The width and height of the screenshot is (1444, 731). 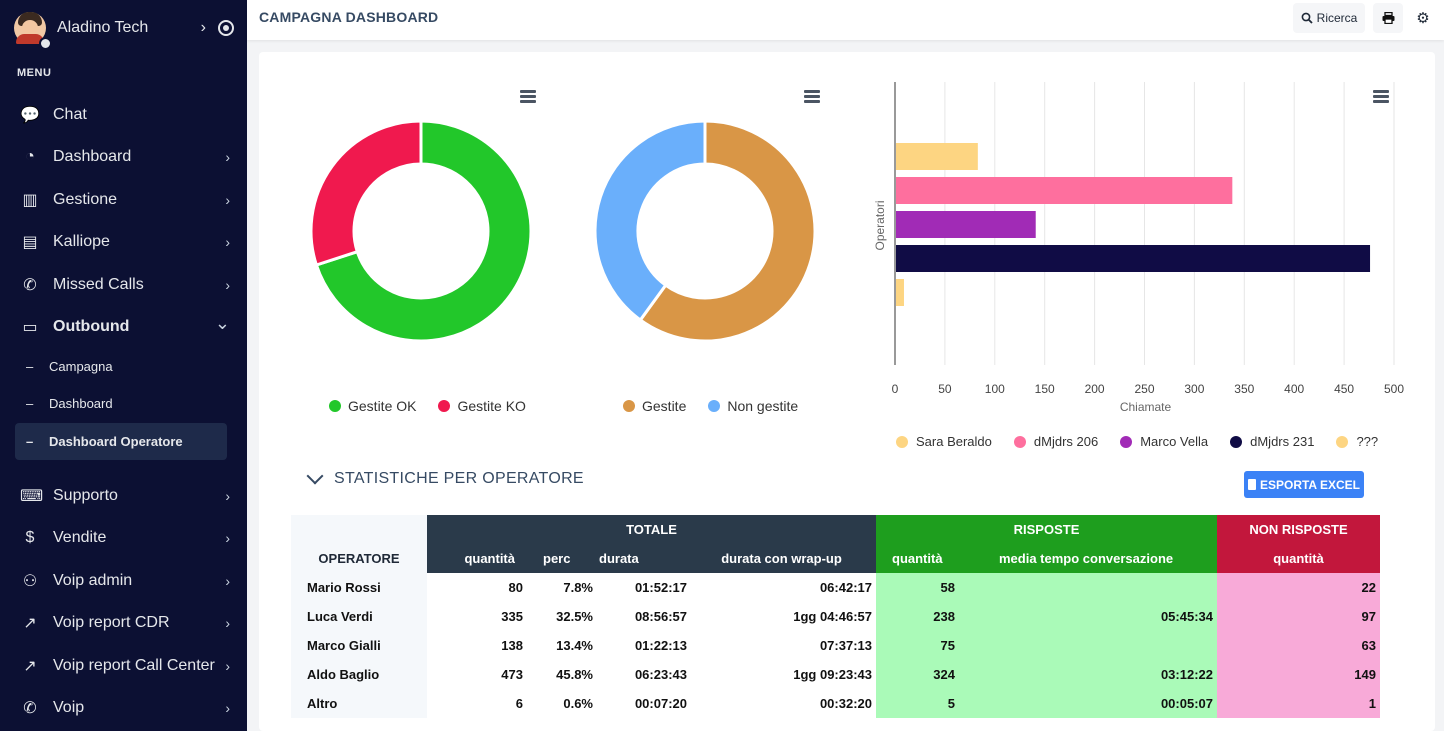 I want to click on donut-slice-gestite-ko, so click(x=366, y=193).